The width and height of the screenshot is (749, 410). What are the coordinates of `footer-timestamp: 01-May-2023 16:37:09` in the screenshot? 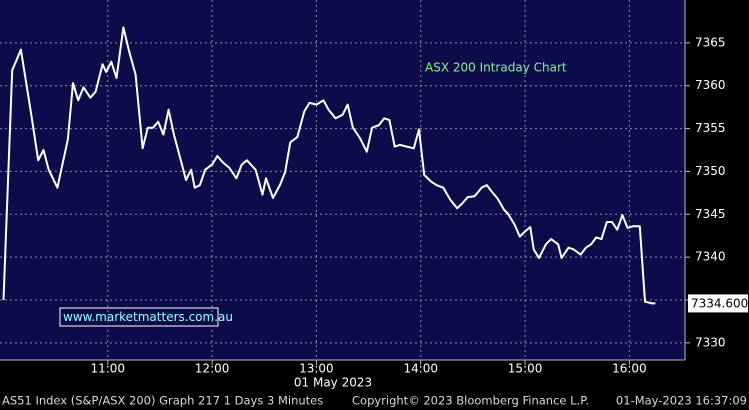 It's located at (681, 401).